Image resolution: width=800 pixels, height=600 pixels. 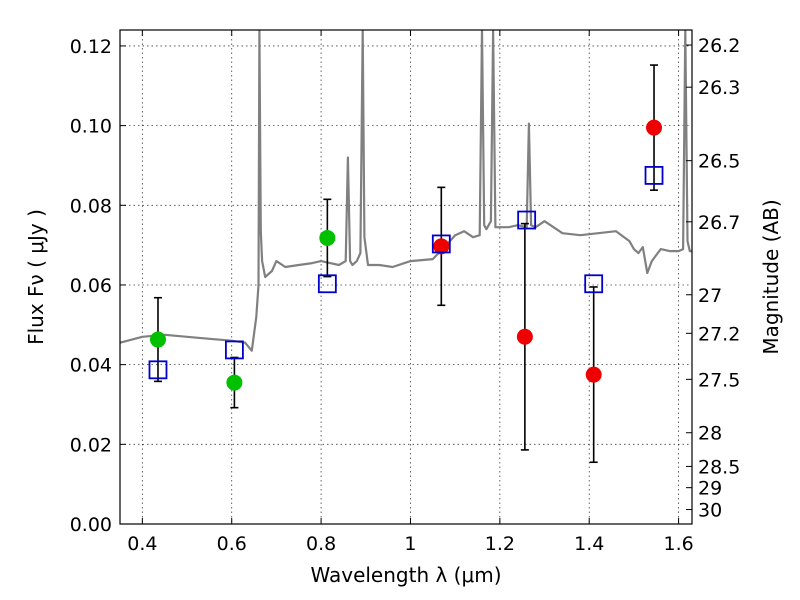 I want to click on x-tick-label: 1.4, so click(x=589, y=544).